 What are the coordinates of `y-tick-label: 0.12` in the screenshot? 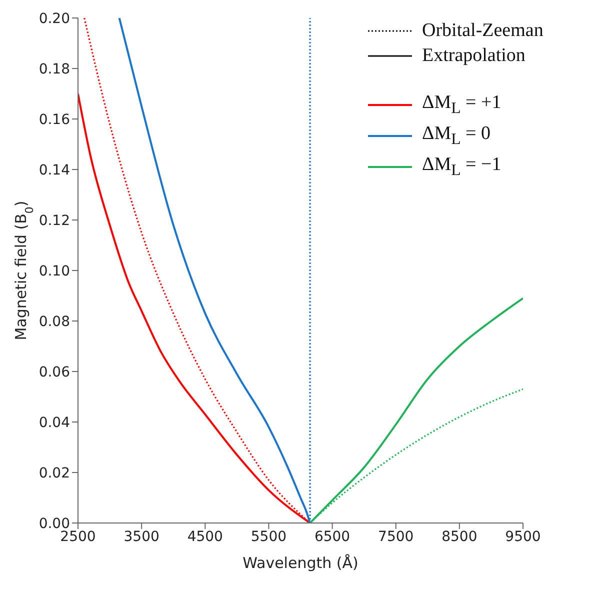 It's located at (54, 220).